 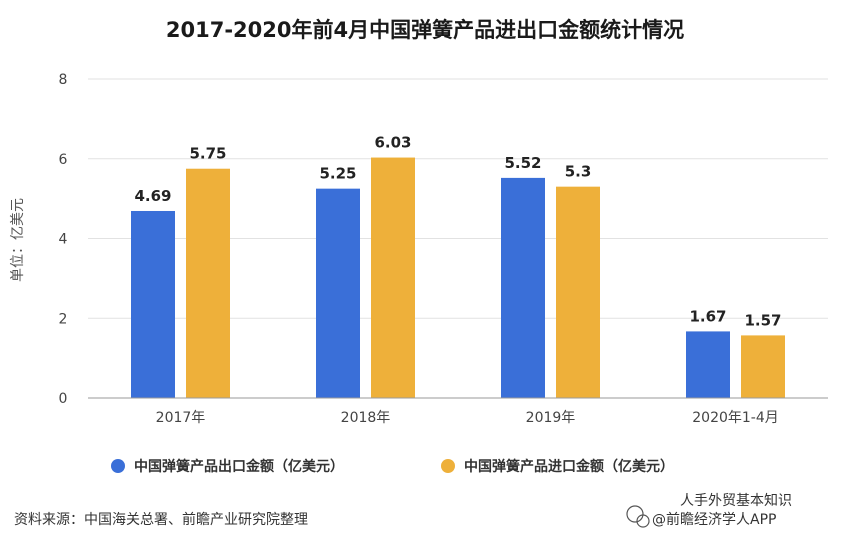 I want to click on watermark-partial: 人手外贸基本知识, so click(x=736, y=500).